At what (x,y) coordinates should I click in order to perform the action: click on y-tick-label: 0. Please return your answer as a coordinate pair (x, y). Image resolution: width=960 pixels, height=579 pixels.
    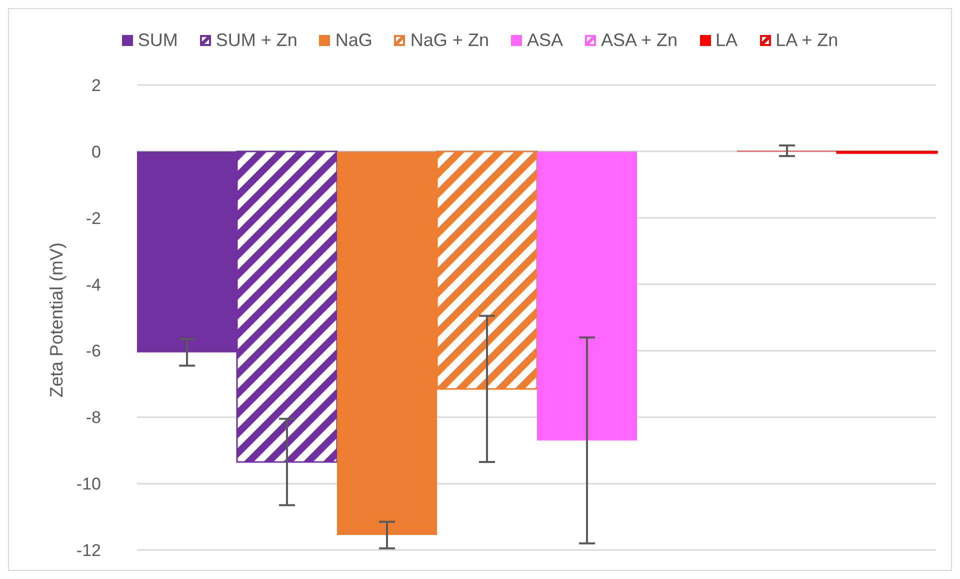
    Looking at the image, I should click on (96, 152).